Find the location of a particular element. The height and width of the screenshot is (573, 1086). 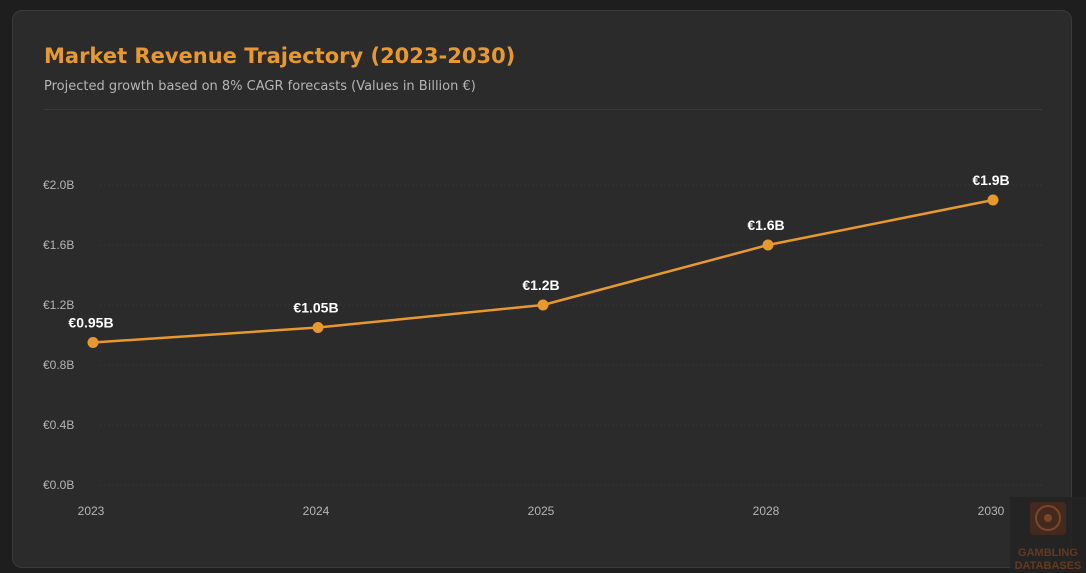

chart-title: Market Revenue Trajectory (2023-2030) is located at coordinates (280, 56).